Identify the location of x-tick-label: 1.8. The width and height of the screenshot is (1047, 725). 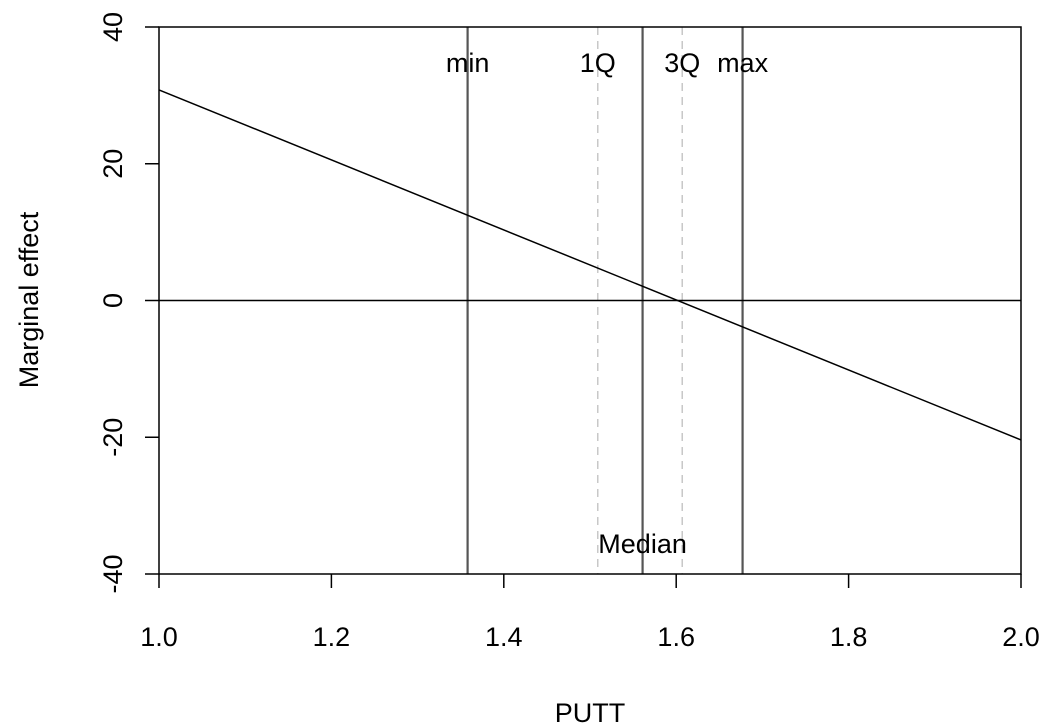
(849, 637).